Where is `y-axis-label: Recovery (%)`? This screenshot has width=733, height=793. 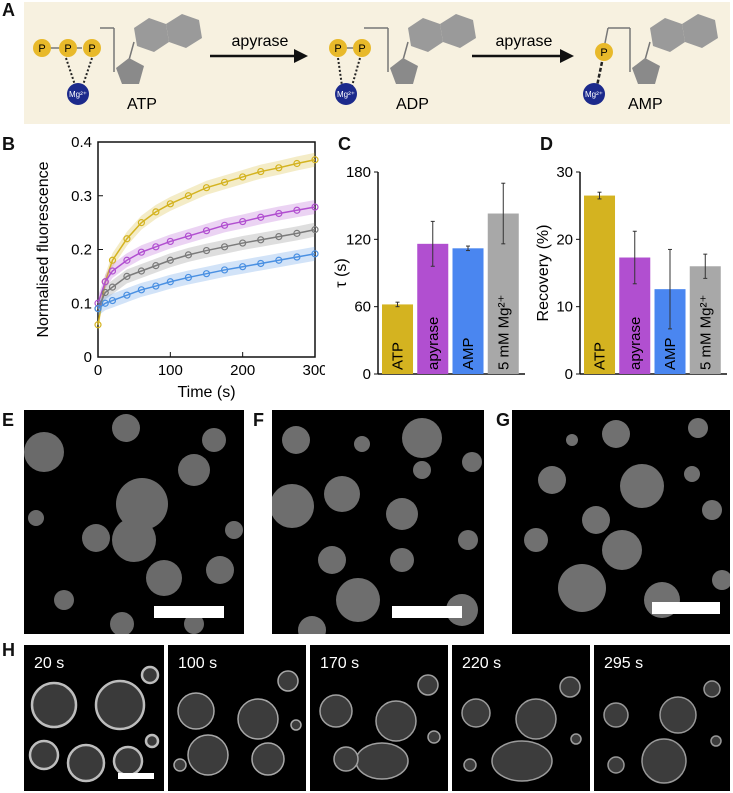
y-axis-label: Recovery (%) is located at coordinates (543, 273).